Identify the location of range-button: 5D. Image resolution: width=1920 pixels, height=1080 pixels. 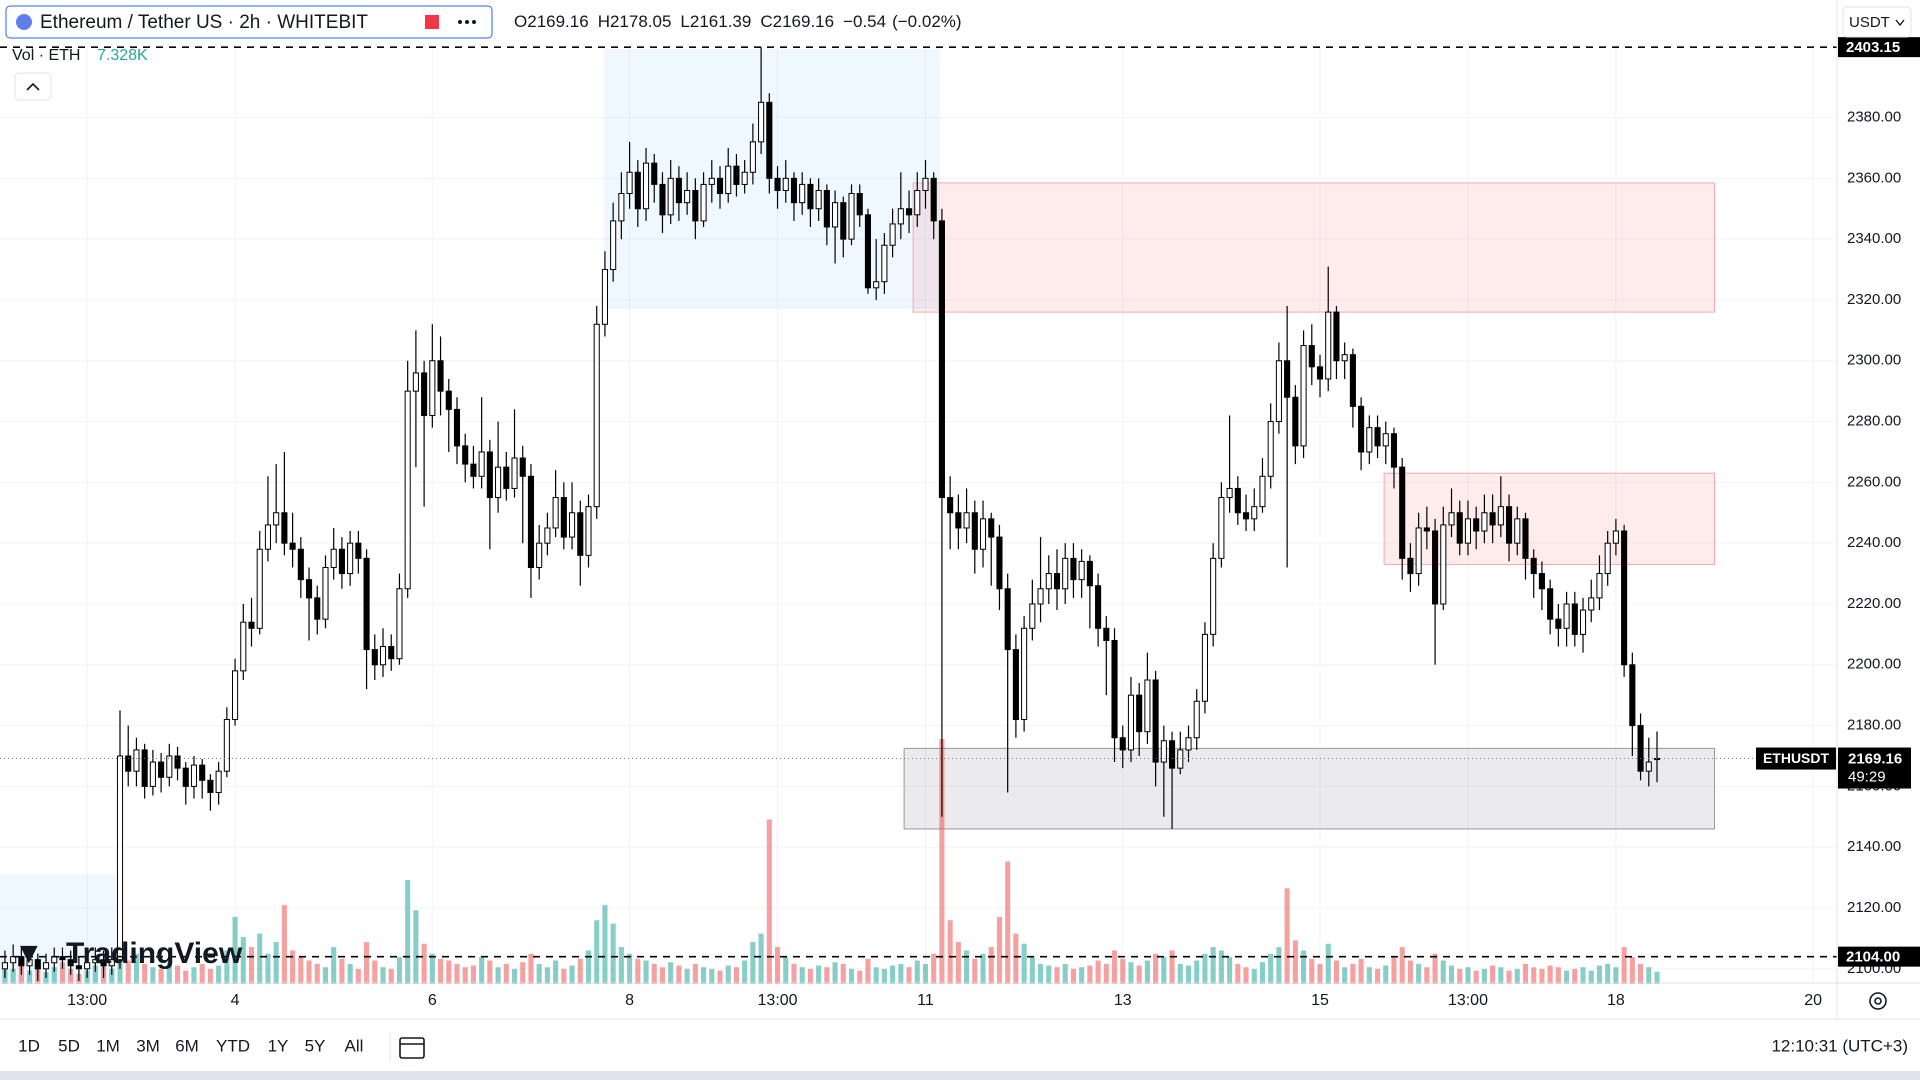
(69, 1045).